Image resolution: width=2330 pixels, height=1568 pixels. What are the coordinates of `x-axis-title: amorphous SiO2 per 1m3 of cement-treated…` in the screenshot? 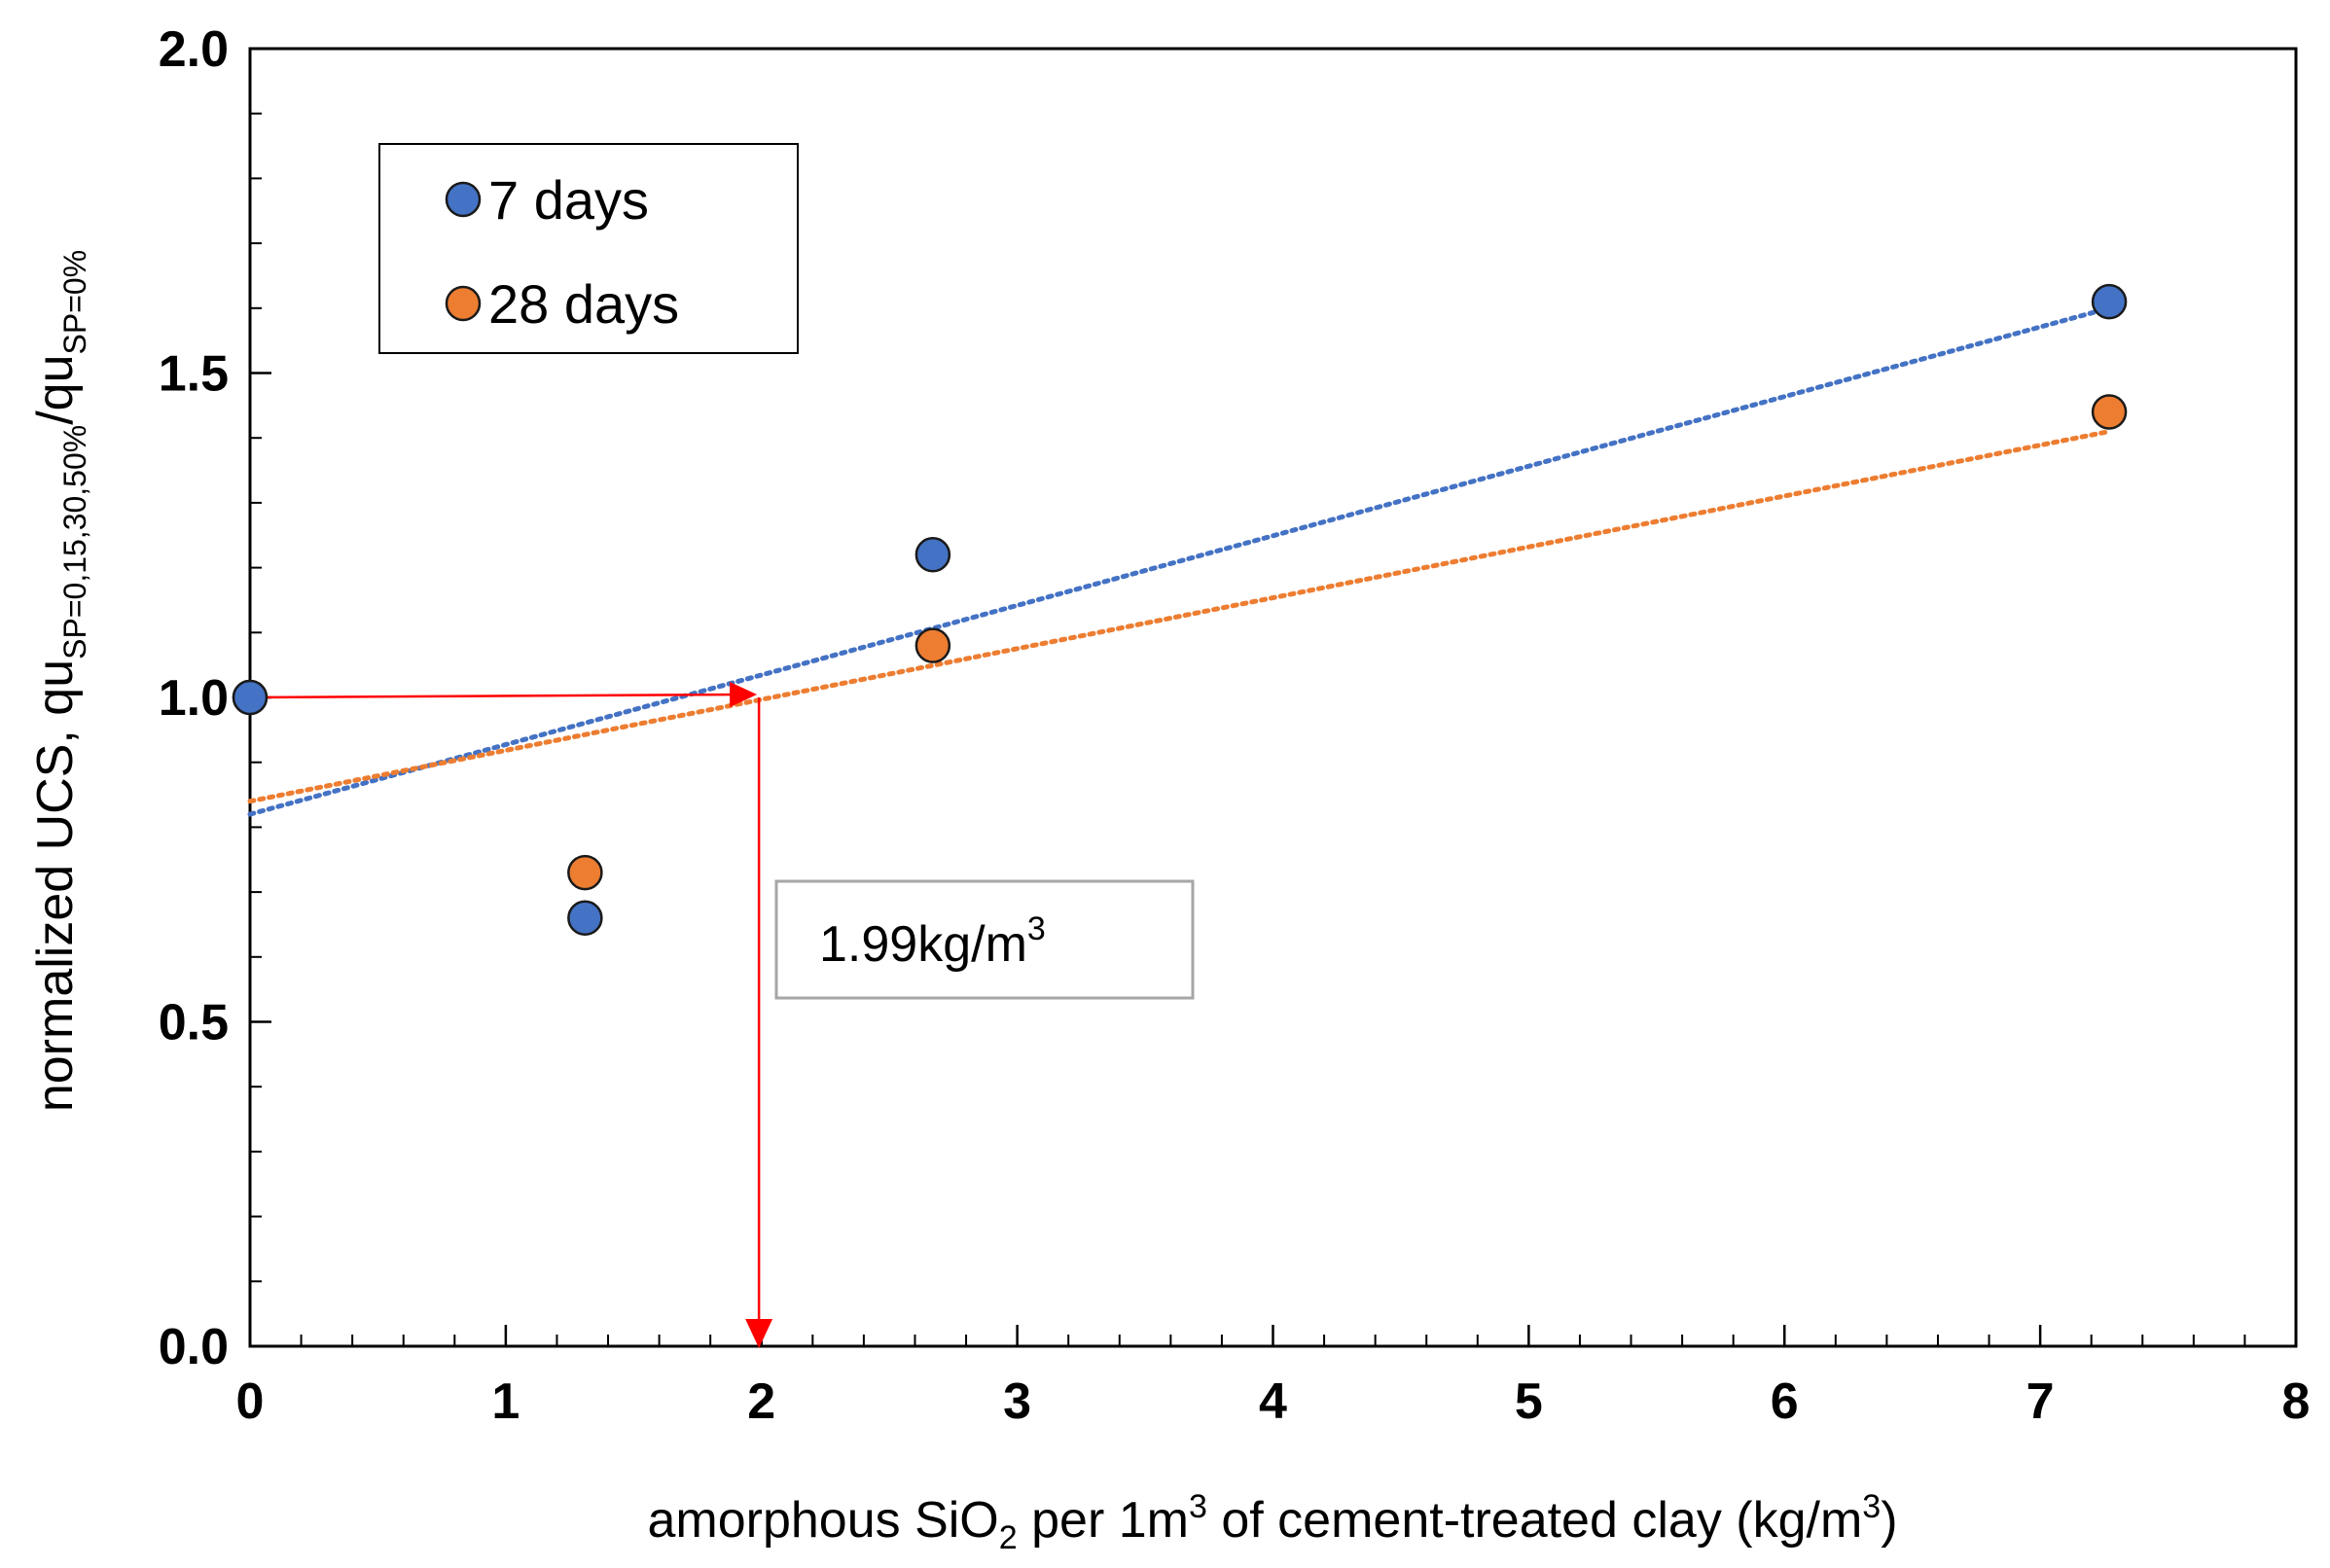 It's located at (1272, 1522).